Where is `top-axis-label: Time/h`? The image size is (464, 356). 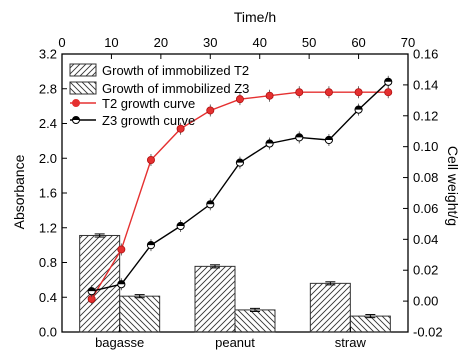 top-axis-label: Time/h is located at coordinates (255, 17).